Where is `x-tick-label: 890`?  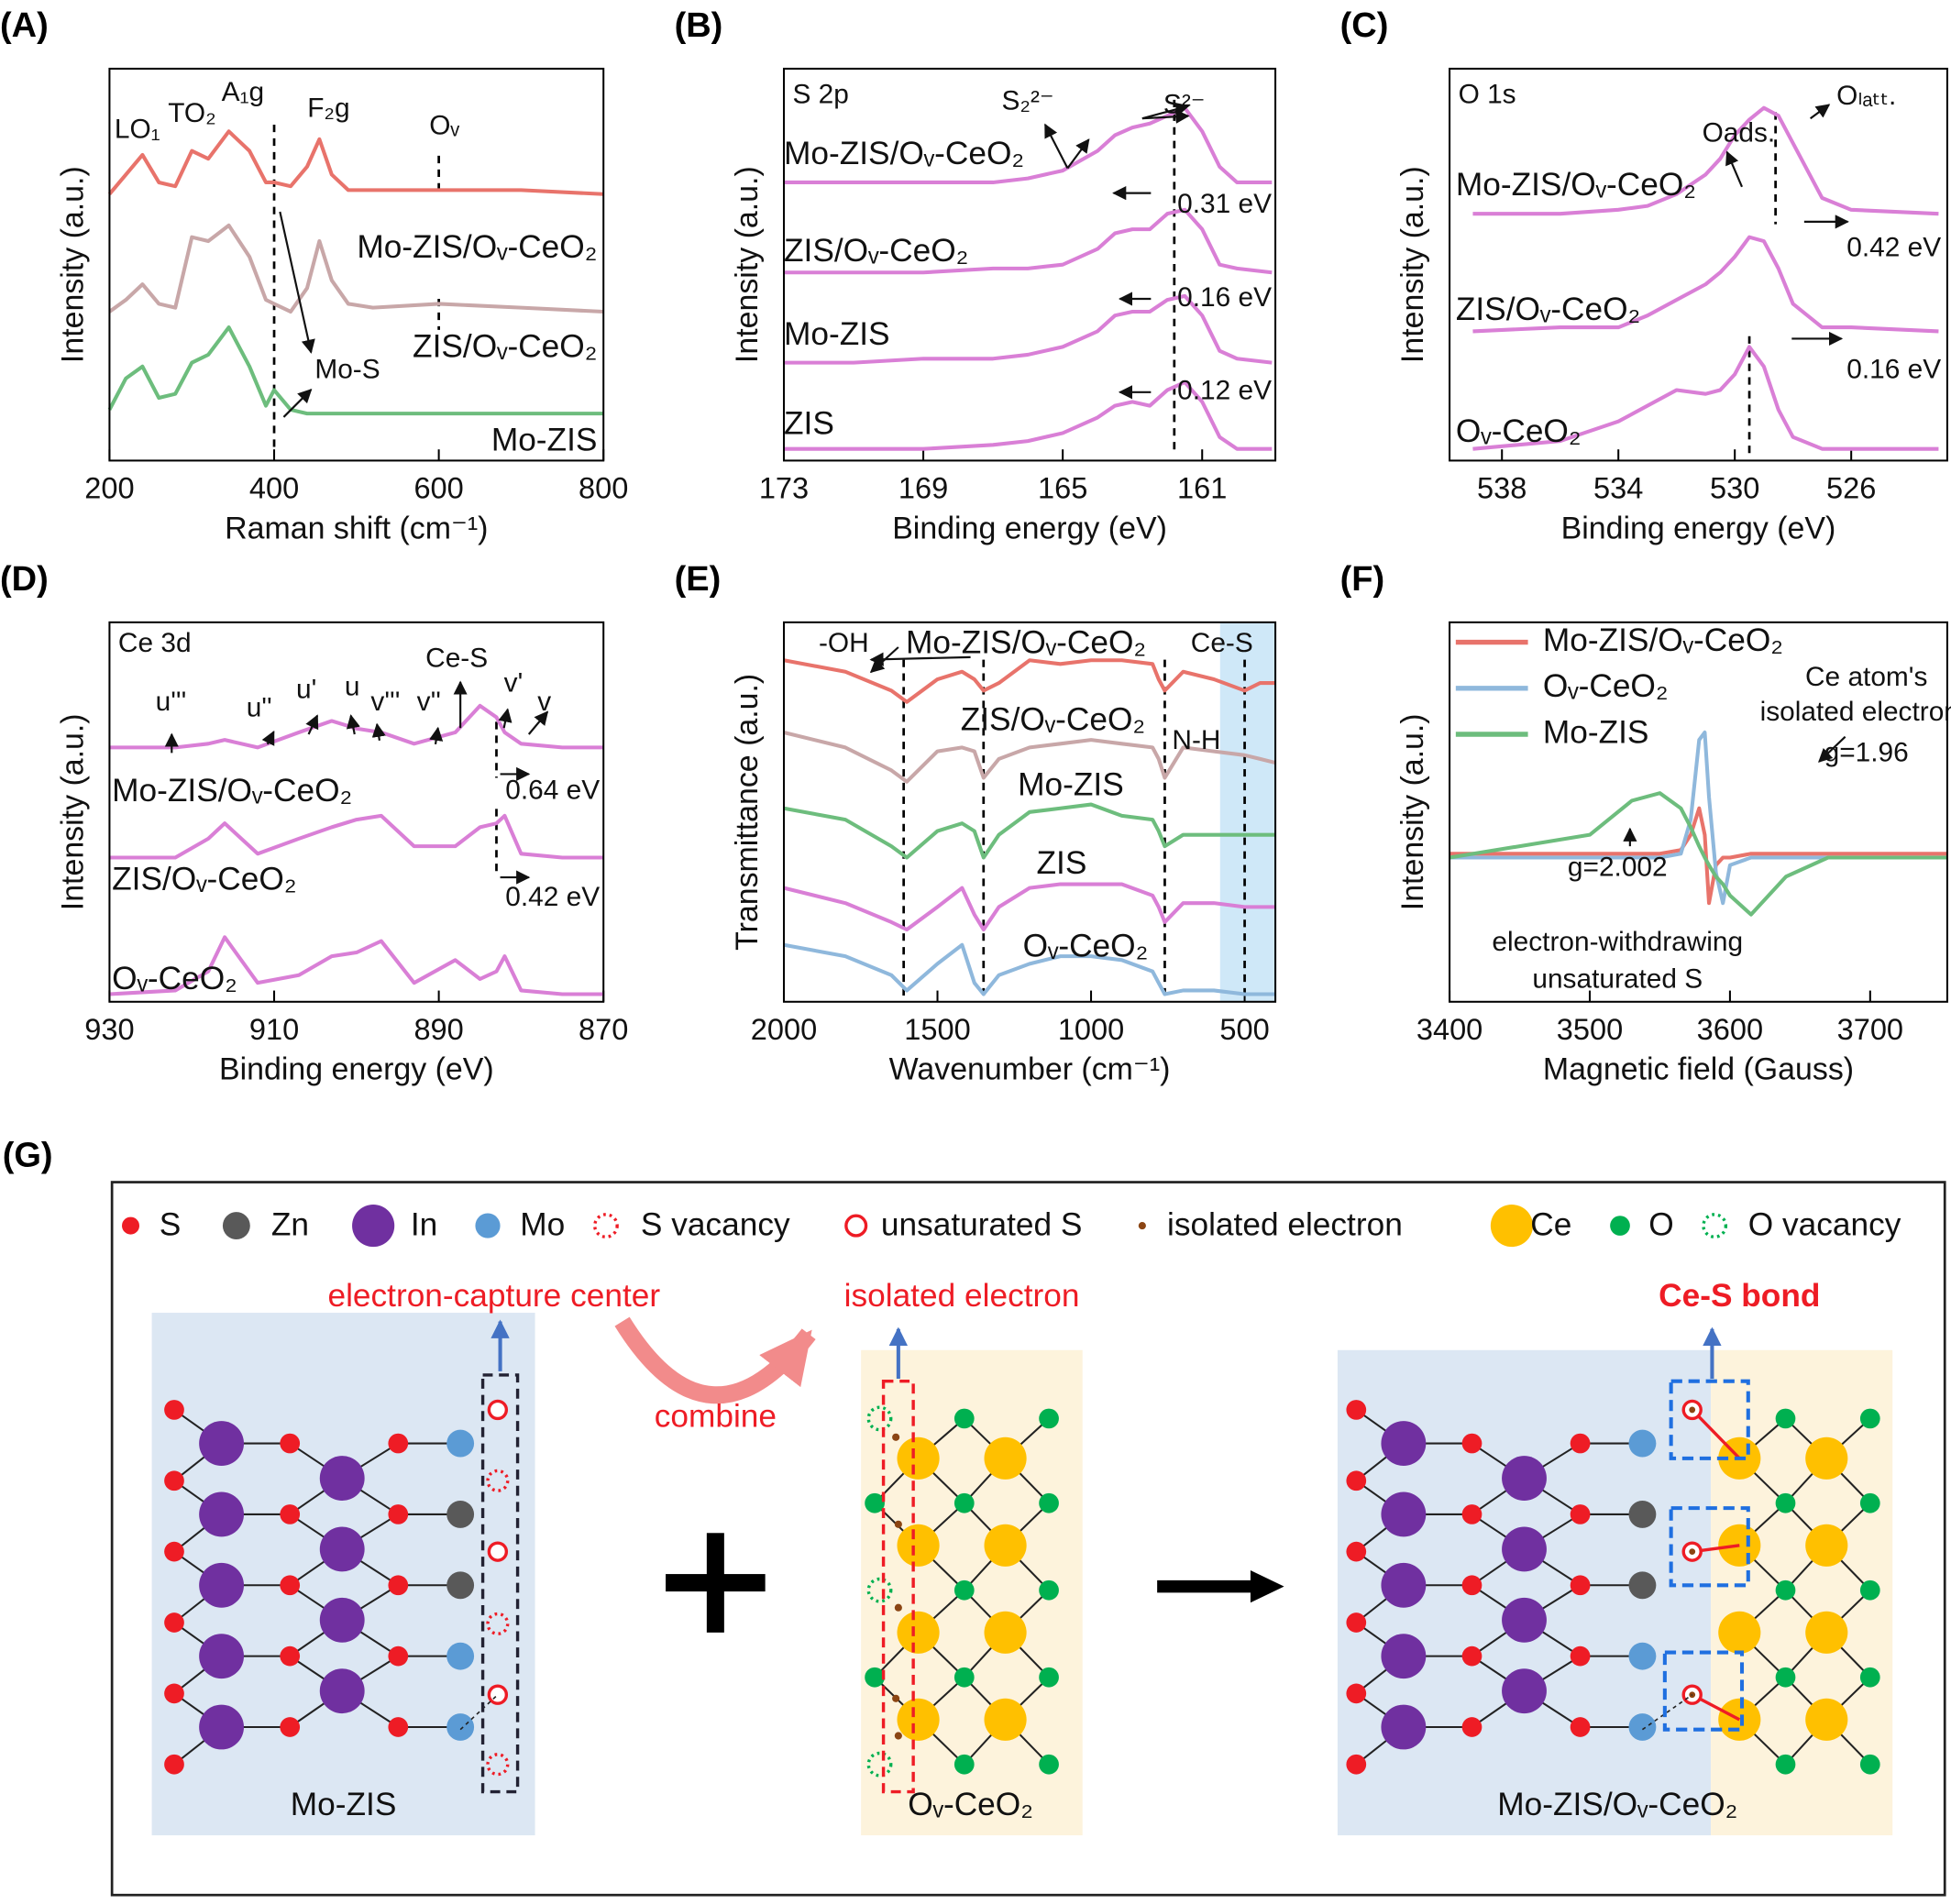 x-tick-label: 890 is located at coordinates (438, 1029).